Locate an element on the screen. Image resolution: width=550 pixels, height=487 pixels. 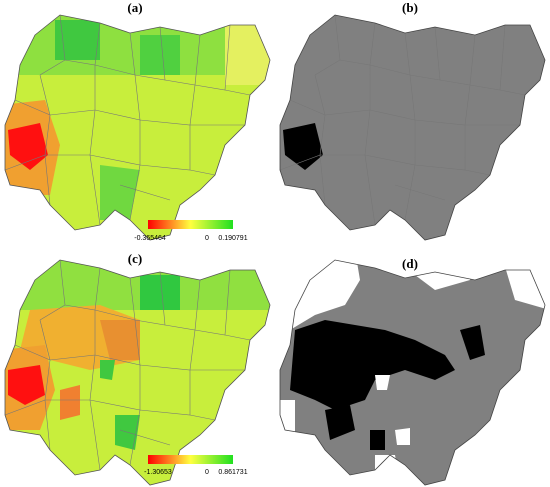
panel-label: (b) is located at coordinates (410, 7).